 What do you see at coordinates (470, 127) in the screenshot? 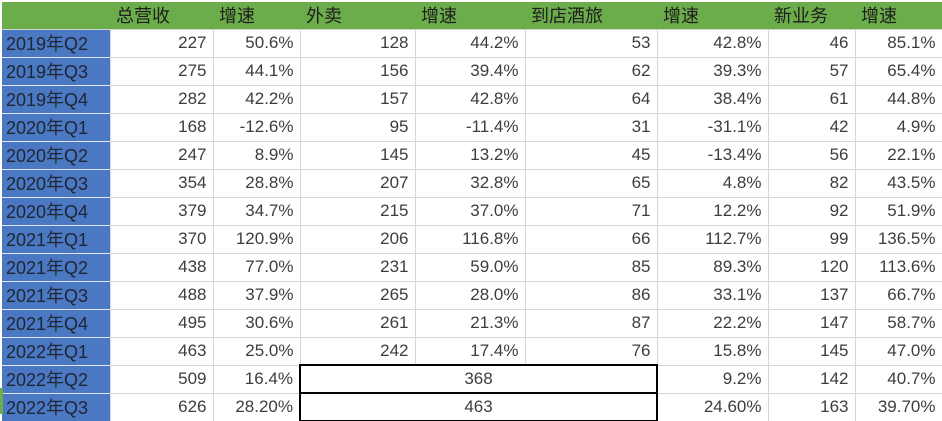
I see `cell: -11.4%` at bounding box center [470, 127].